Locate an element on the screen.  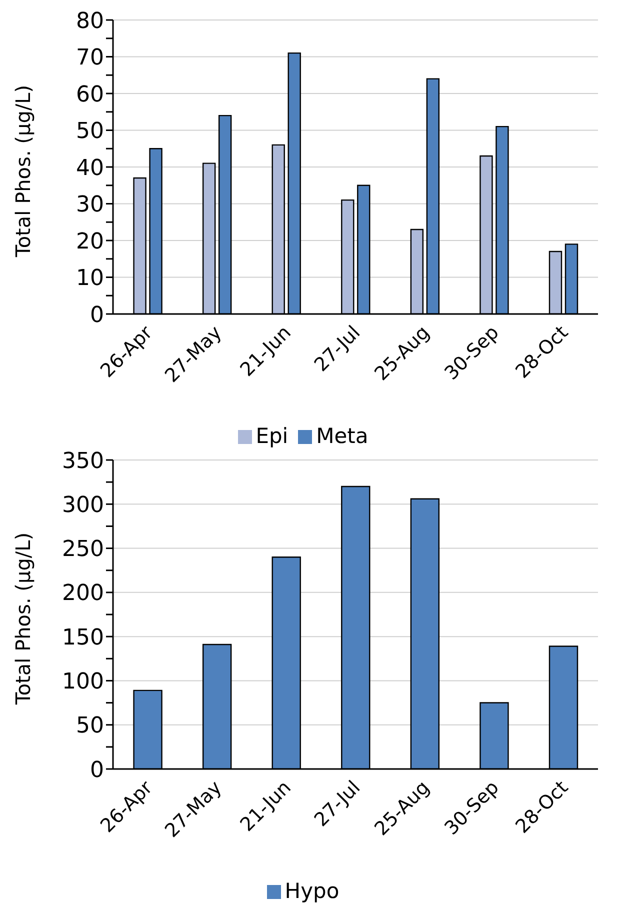
y-tick-label: 60 is located at coordinates (90, 95).